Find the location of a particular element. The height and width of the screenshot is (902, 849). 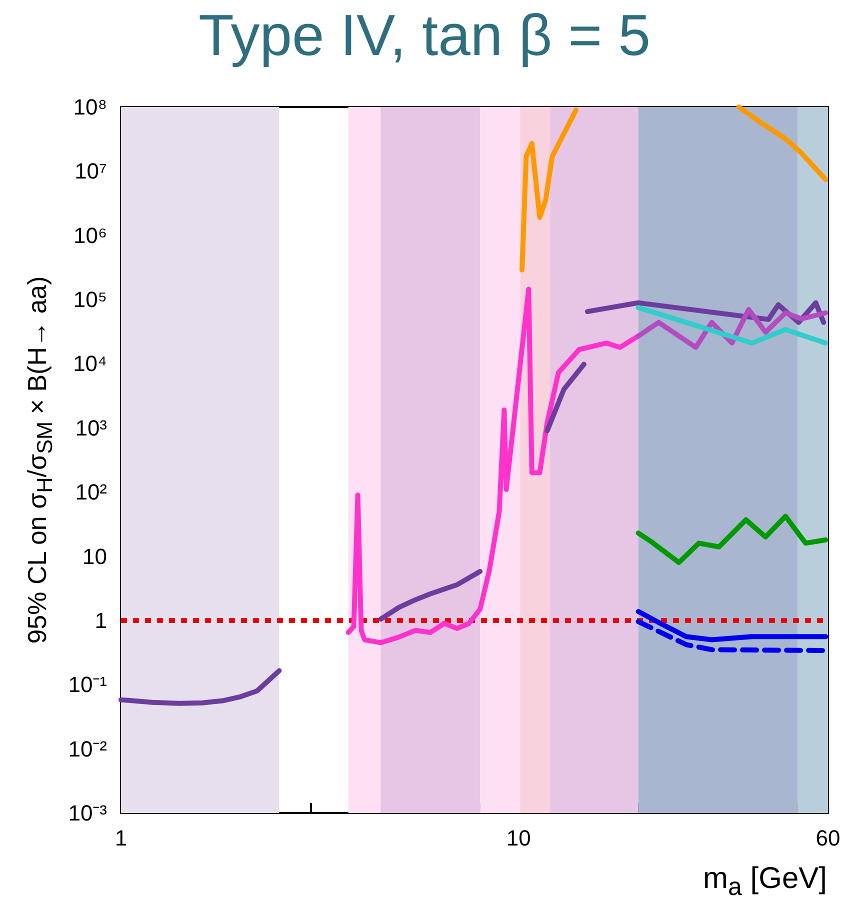

chart-title: Type IV, tan β = 5 is located at coordinates (424, 35).